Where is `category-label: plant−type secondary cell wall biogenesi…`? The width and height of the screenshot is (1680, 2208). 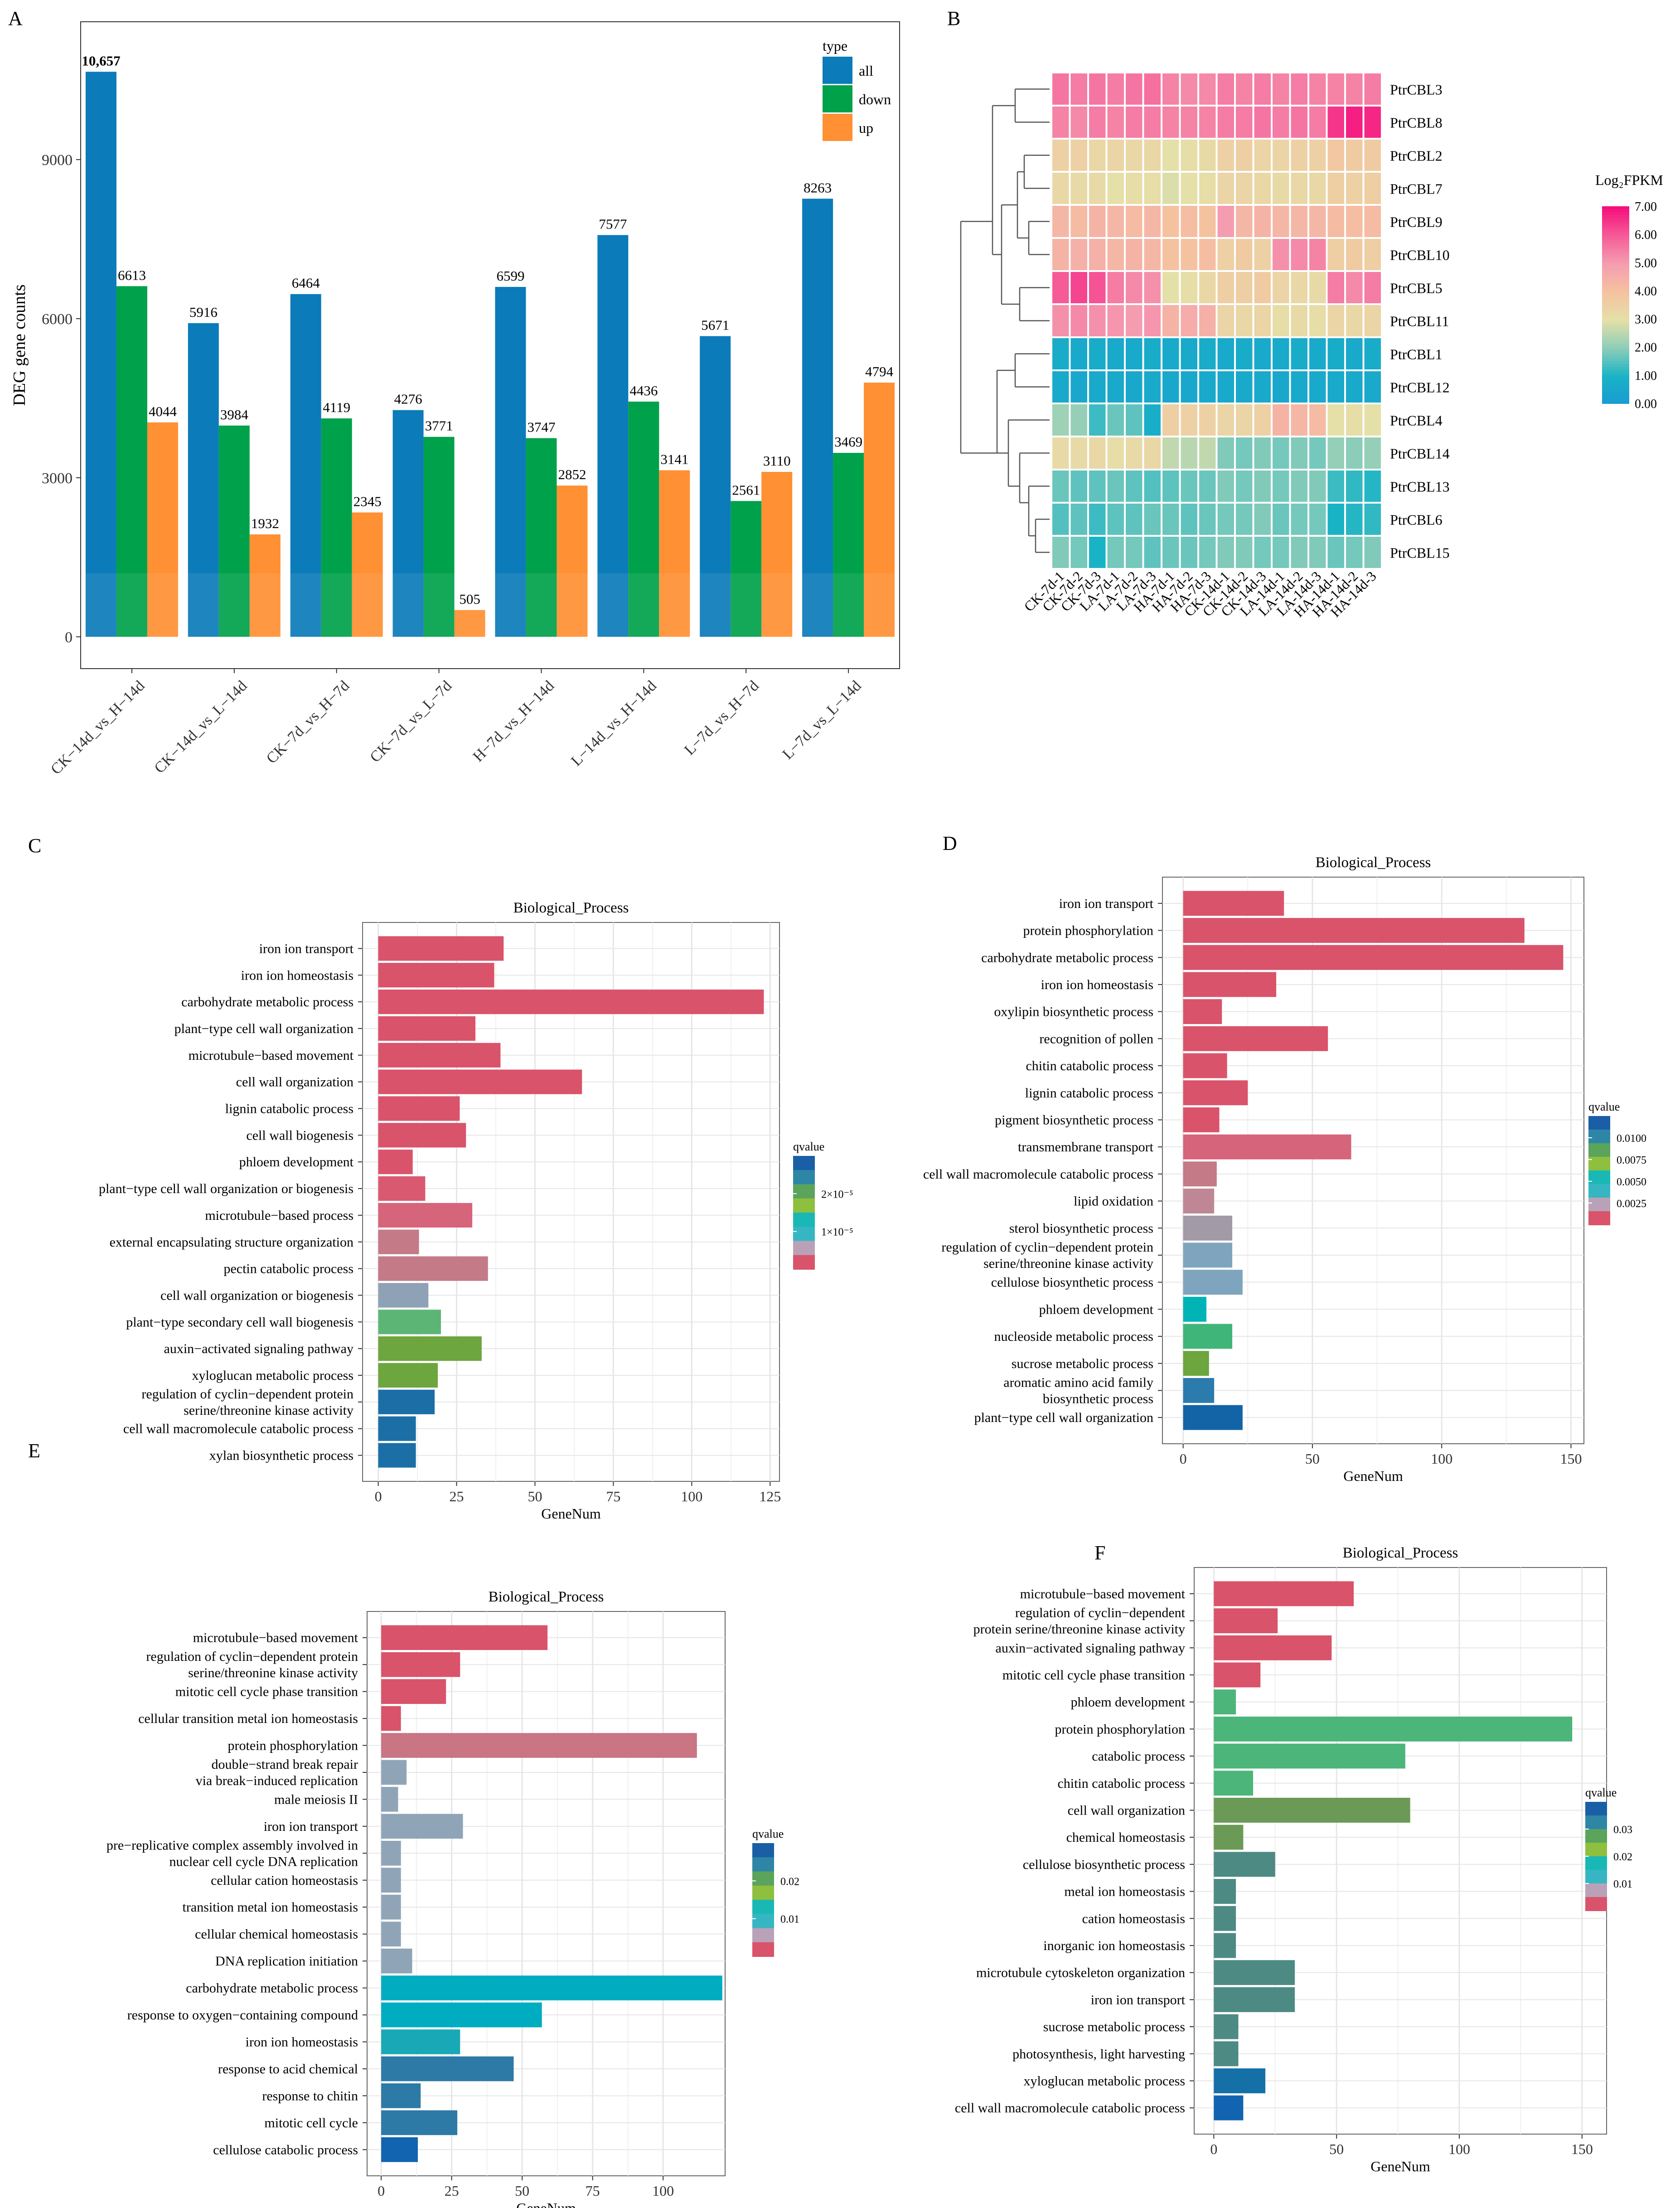
category-label: plant−type secondary cell wall biogenesi… is located at coordinates (239, 1322).